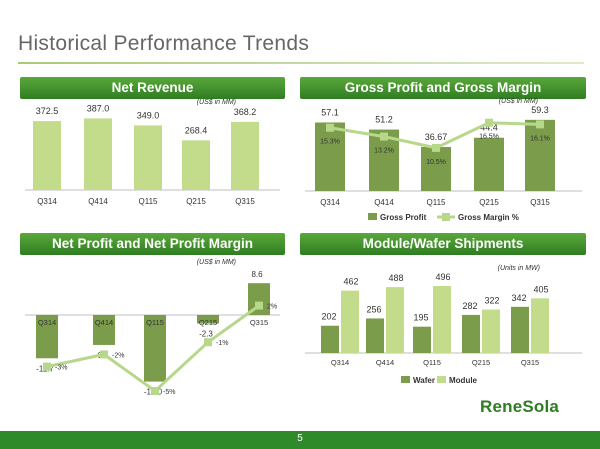 The height and width of the screenshot is (449, 600). What do you see at coordinates (489, 128) in the screenshot?
I see `data-label: 44.4` at bounding box center [489, 128].